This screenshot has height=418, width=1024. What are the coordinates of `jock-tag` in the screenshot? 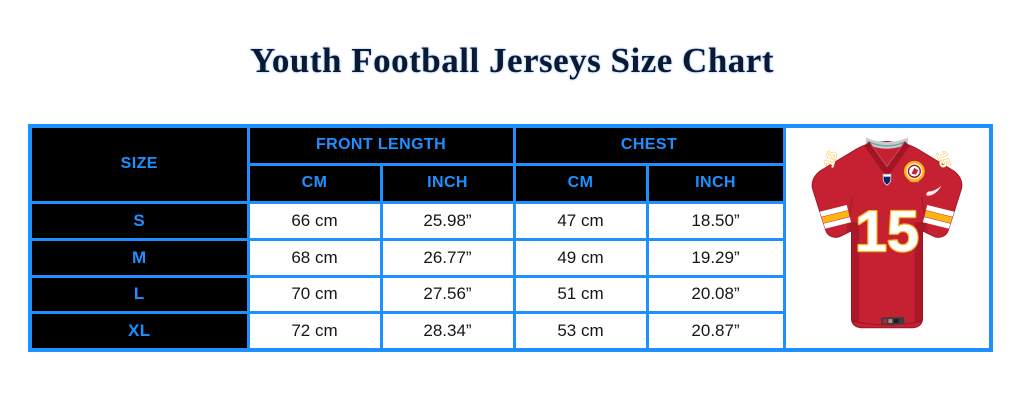 It's located at (893, 321).